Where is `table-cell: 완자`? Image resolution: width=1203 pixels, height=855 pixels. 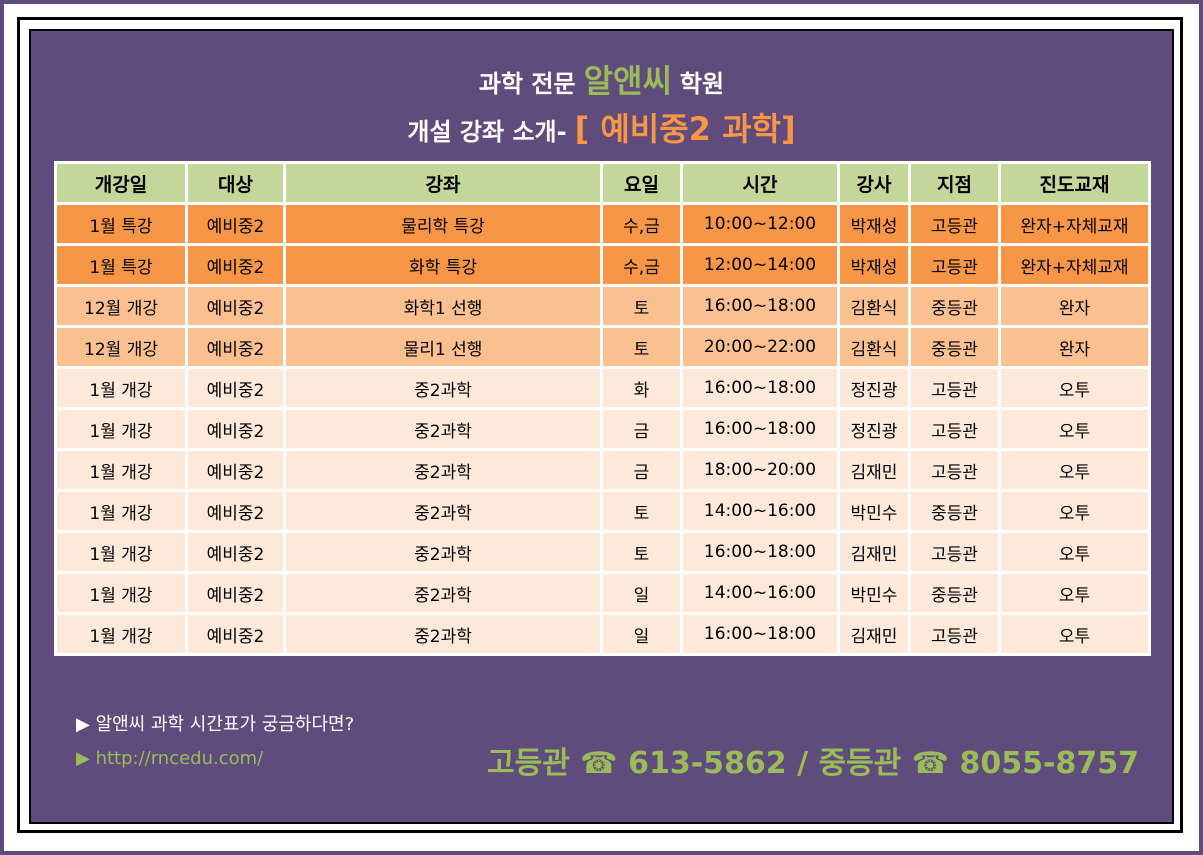 table-cell: 완자 is located at coordinates (1074, 347).